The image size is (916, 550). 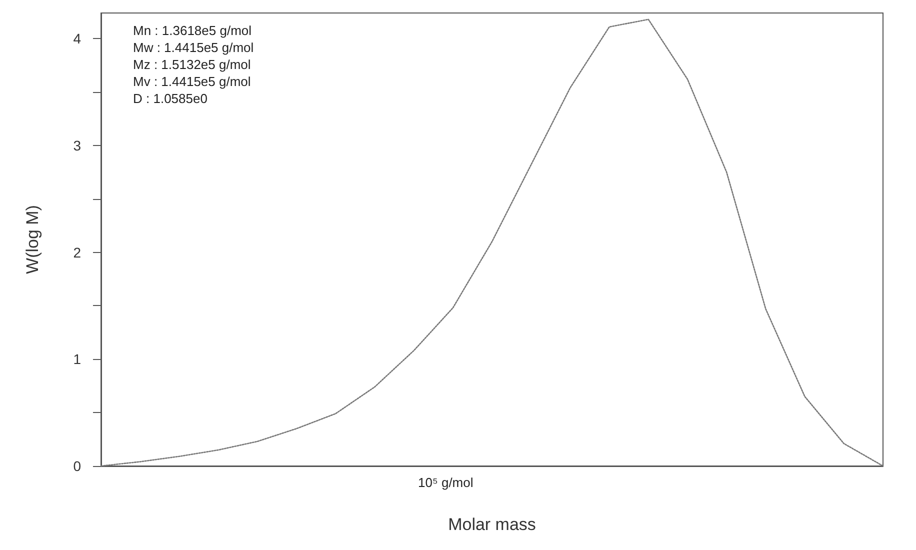 I want to click on annotation: Mn : 1.3618e5 g/mol, so click(x=192, y=30).